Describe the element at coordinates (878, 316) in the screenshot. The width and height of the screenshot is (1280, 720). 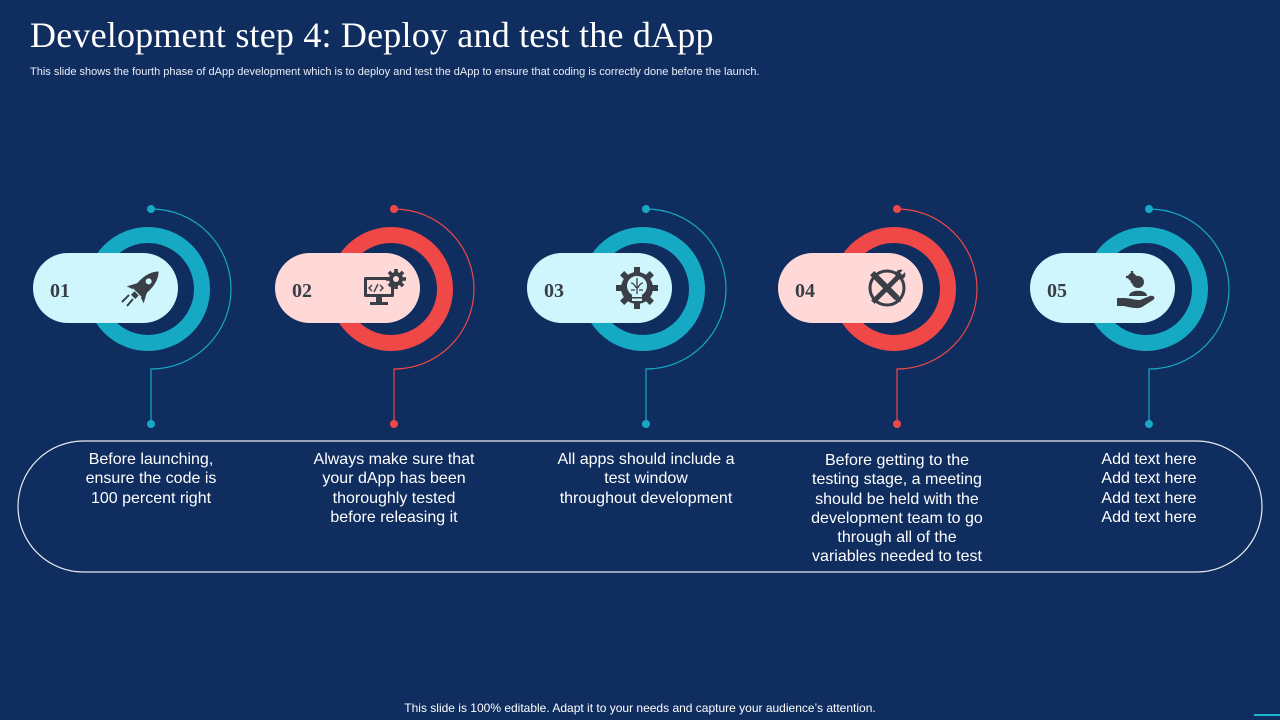
I see `step-4-graphic: 04` at that location.